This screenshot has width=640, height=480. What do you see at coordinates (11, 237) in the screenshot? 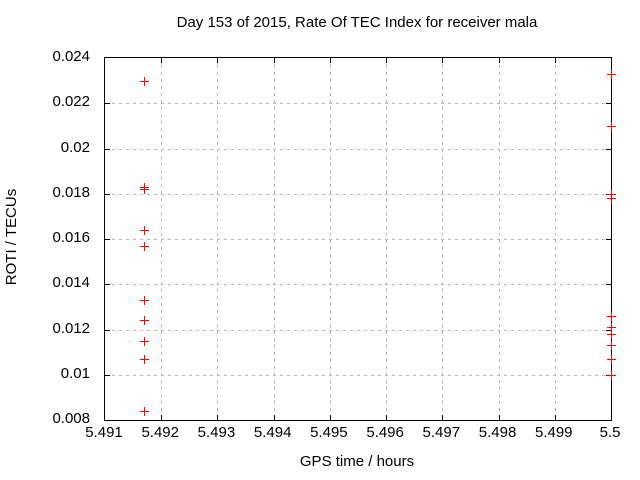
I see `y-axis-label: ROTI / TECUs` at bounding box center [11, 237].